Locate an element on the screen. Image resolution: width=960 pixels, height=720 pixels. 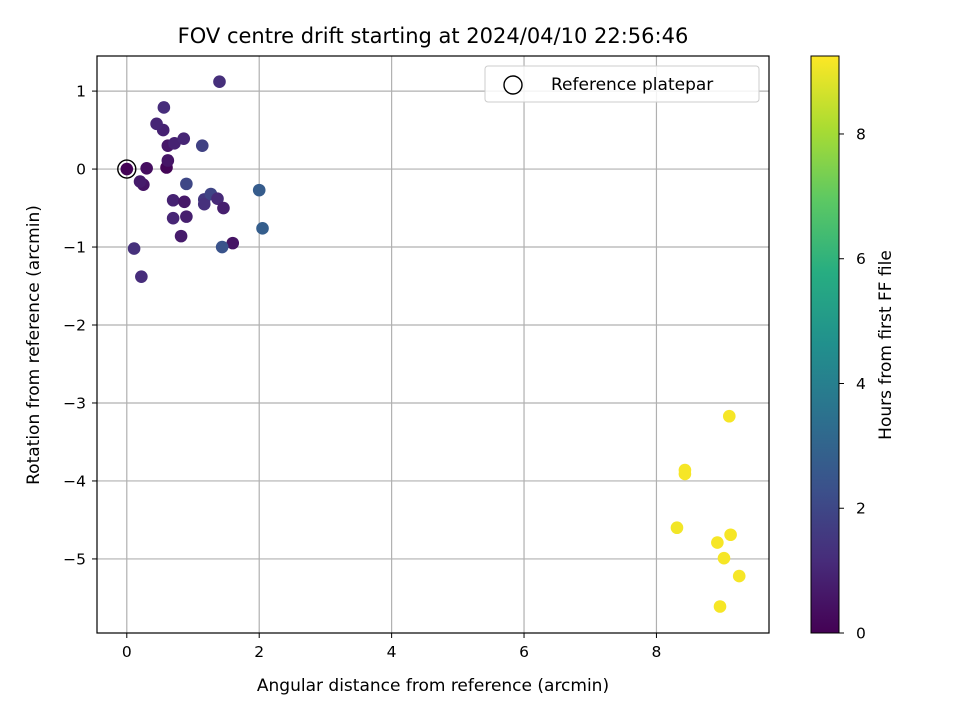
y-tick-label: −3 is located at coordinates (74, 403).